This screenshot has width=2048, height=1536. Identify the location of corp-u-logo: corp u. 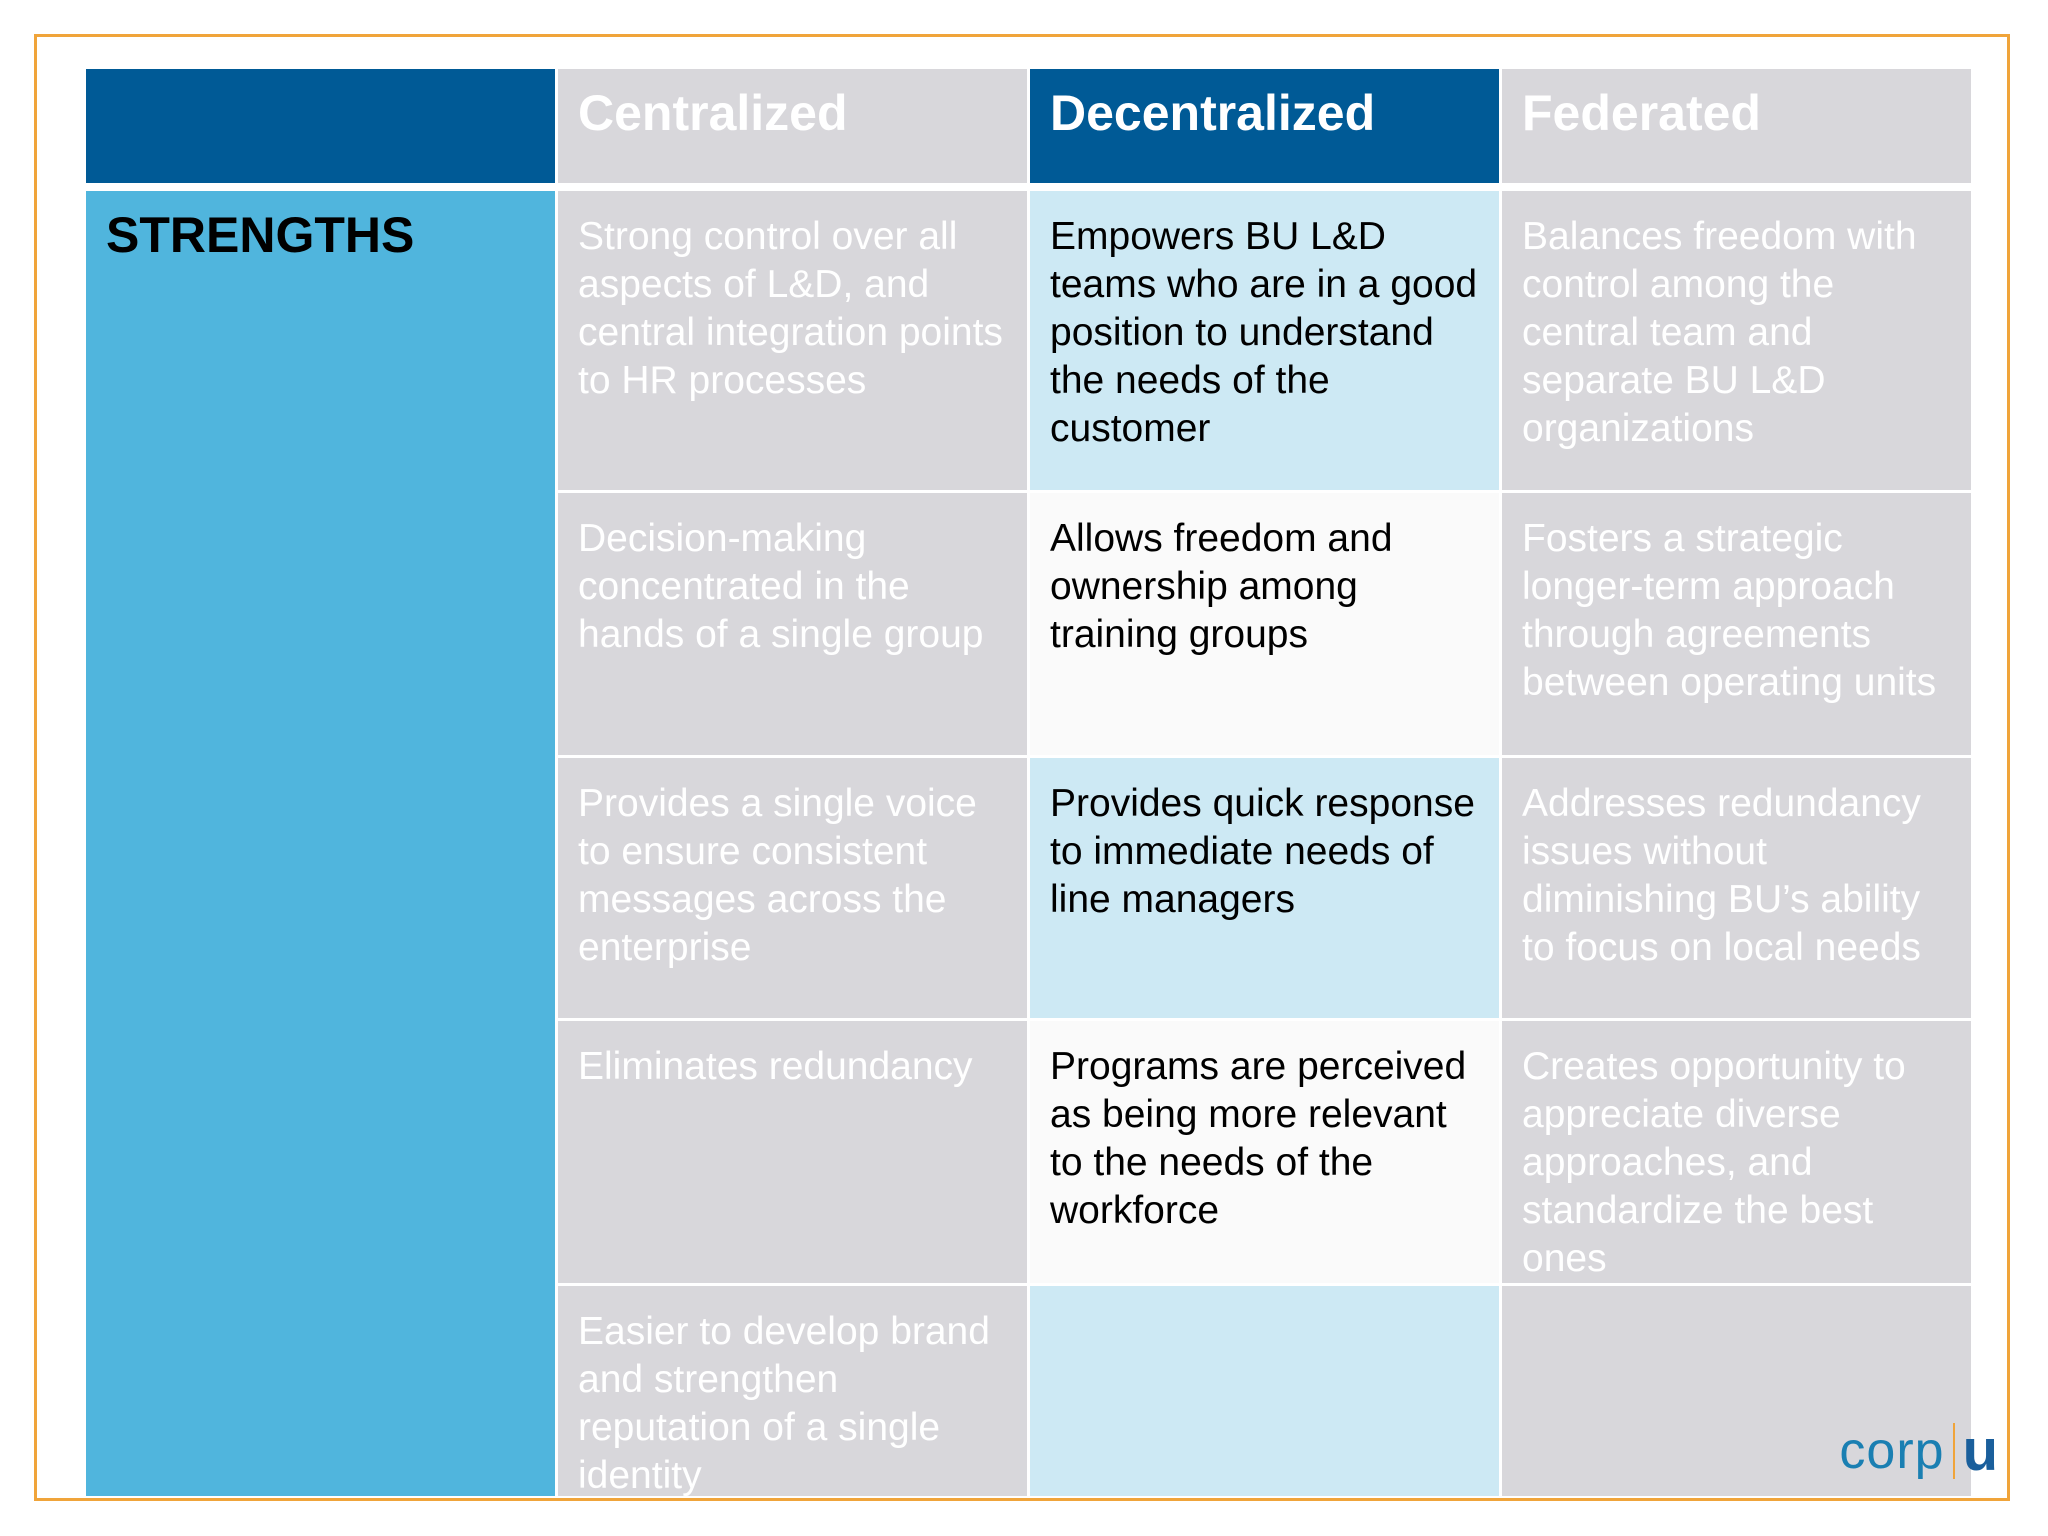
(1918, 1450).